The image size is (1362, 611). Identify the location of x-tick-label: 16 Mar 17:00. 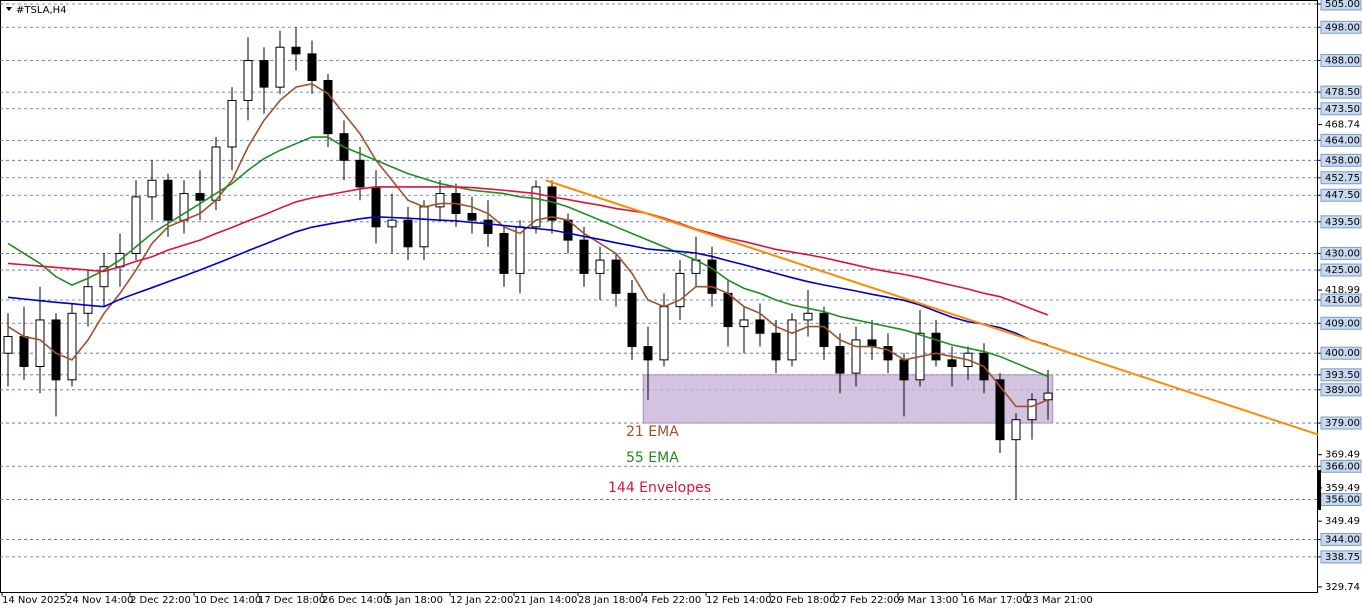
(995, 600).